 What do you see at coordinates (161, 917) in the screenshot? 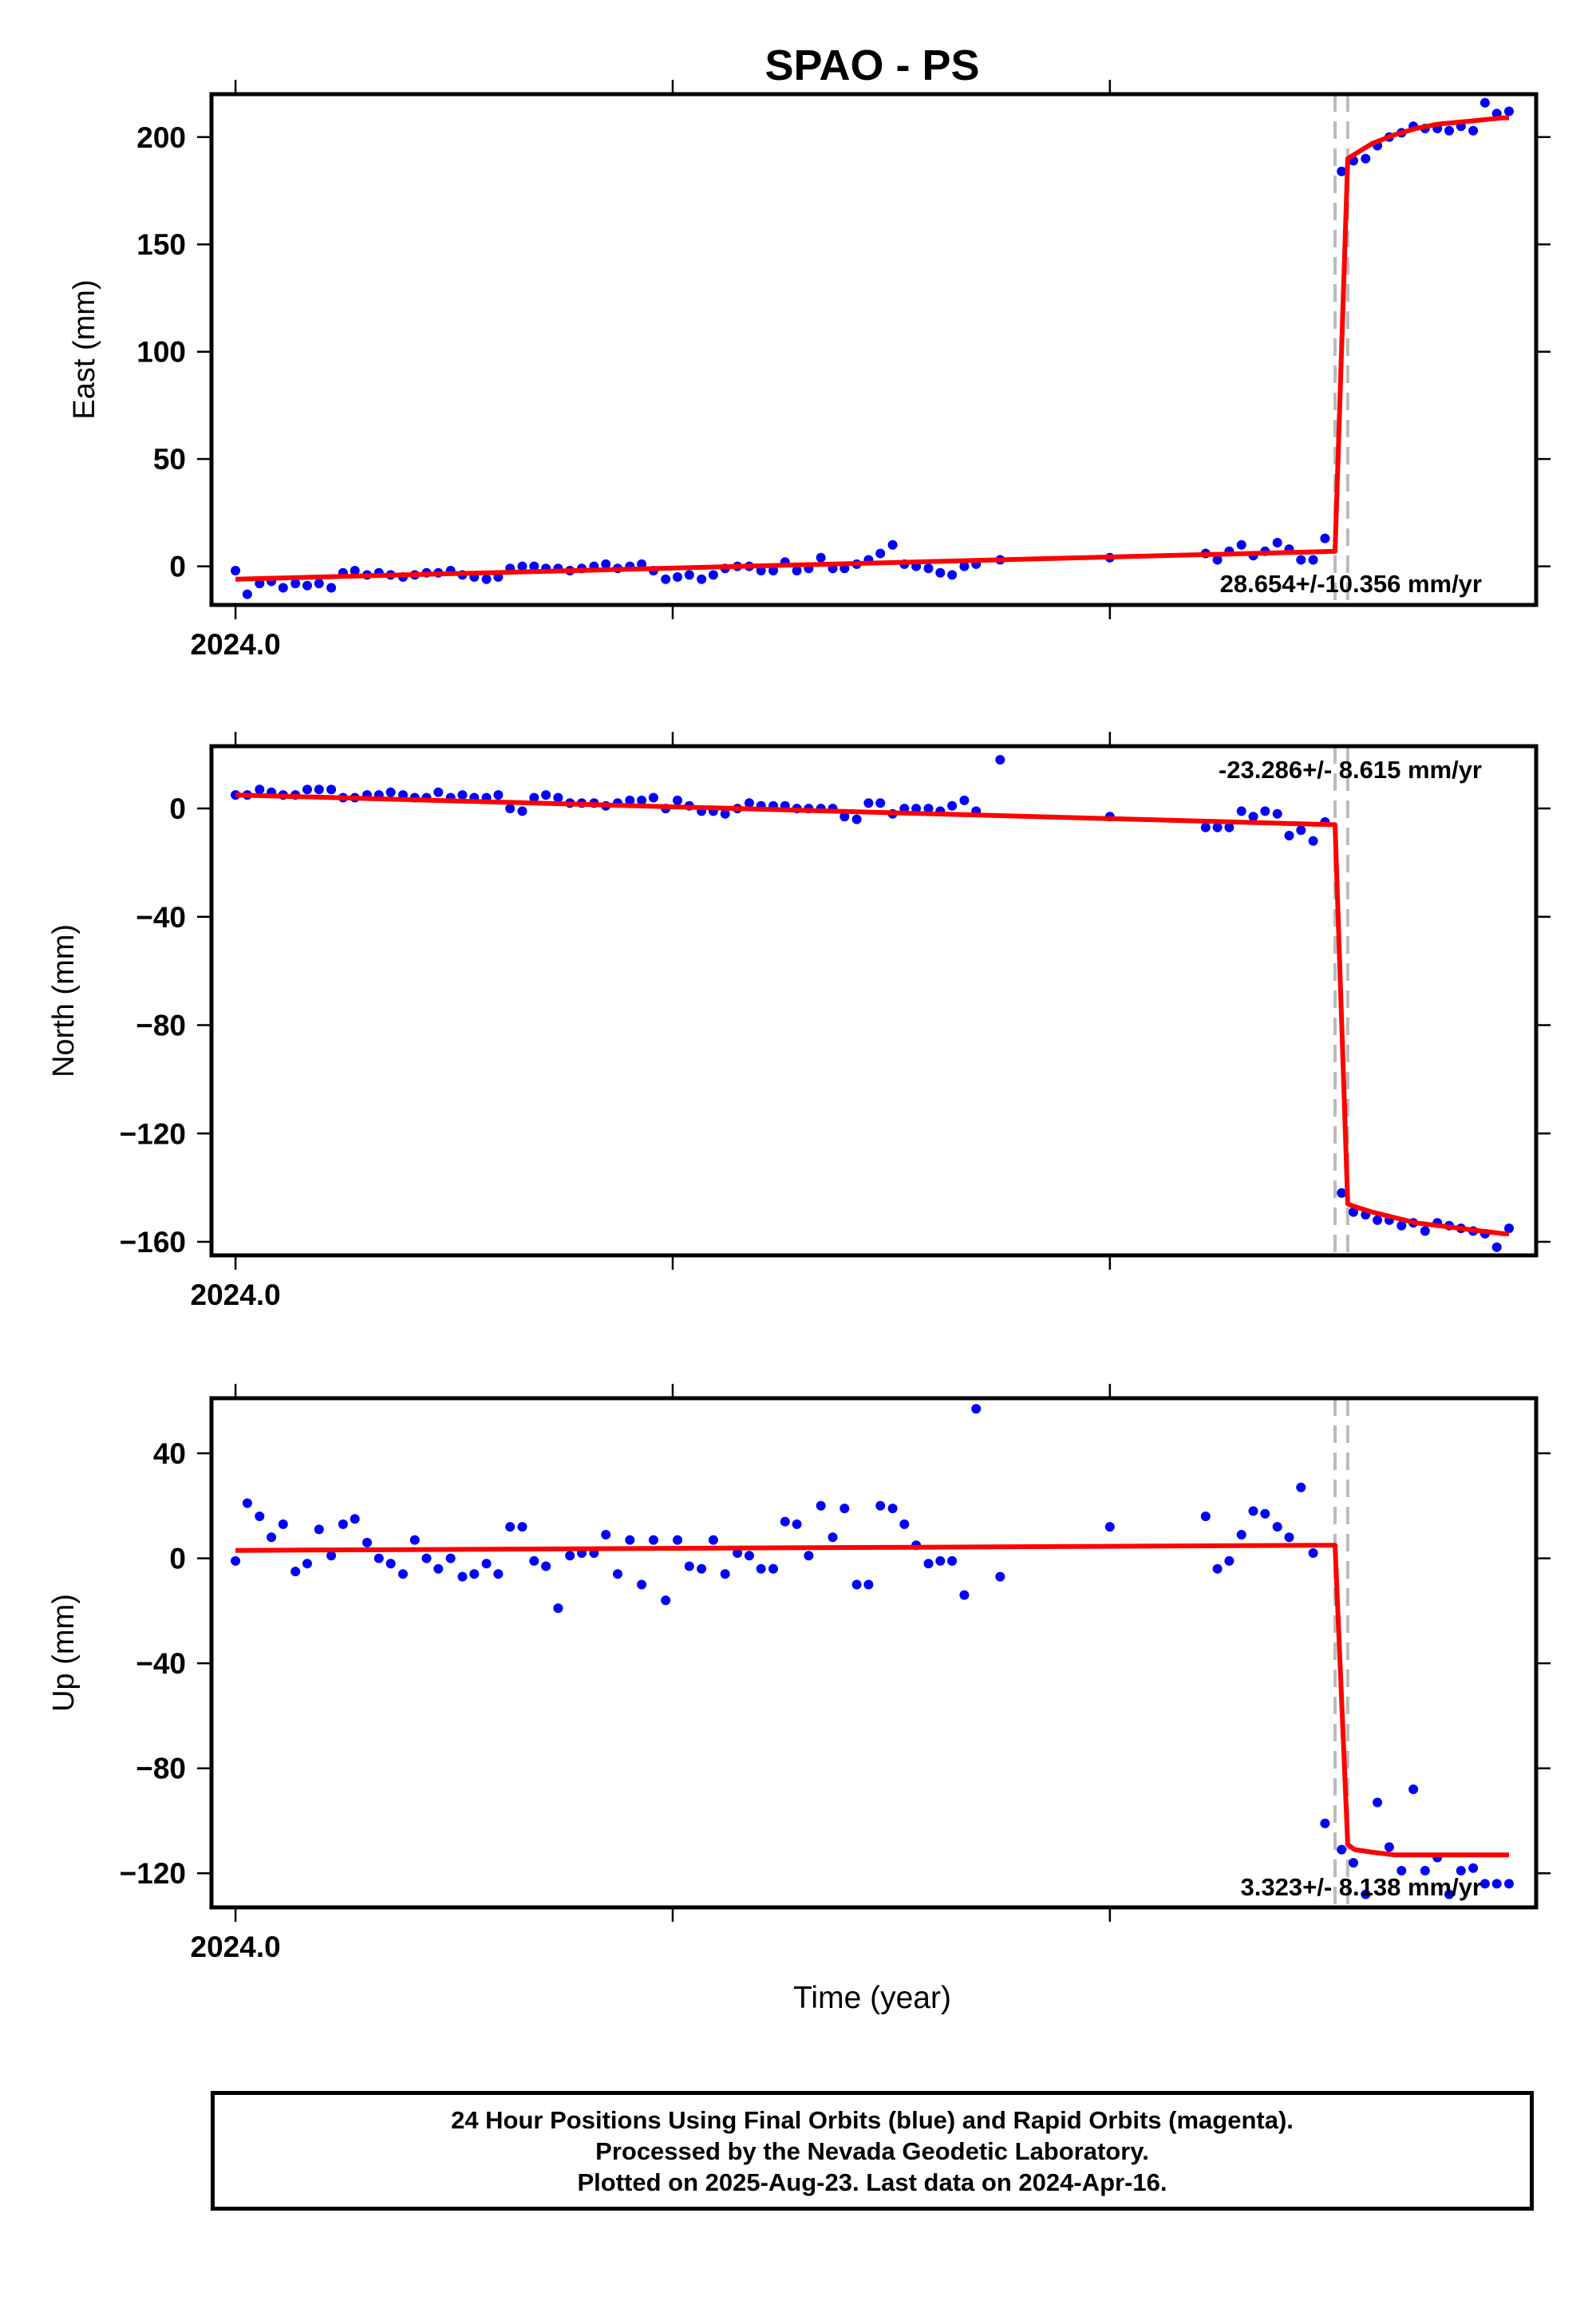
I see `y-tick-label: −40` at bounding box center [161, 917].